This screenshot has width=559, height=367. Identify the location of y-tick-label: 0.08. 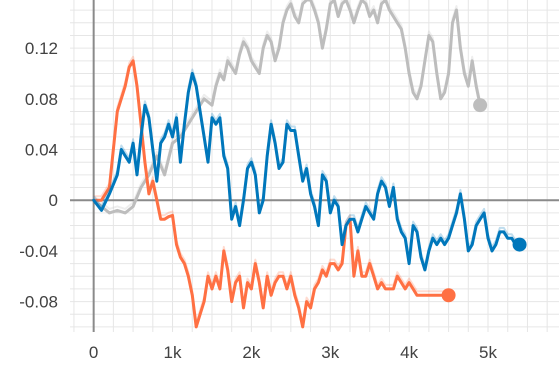
(41, 99).